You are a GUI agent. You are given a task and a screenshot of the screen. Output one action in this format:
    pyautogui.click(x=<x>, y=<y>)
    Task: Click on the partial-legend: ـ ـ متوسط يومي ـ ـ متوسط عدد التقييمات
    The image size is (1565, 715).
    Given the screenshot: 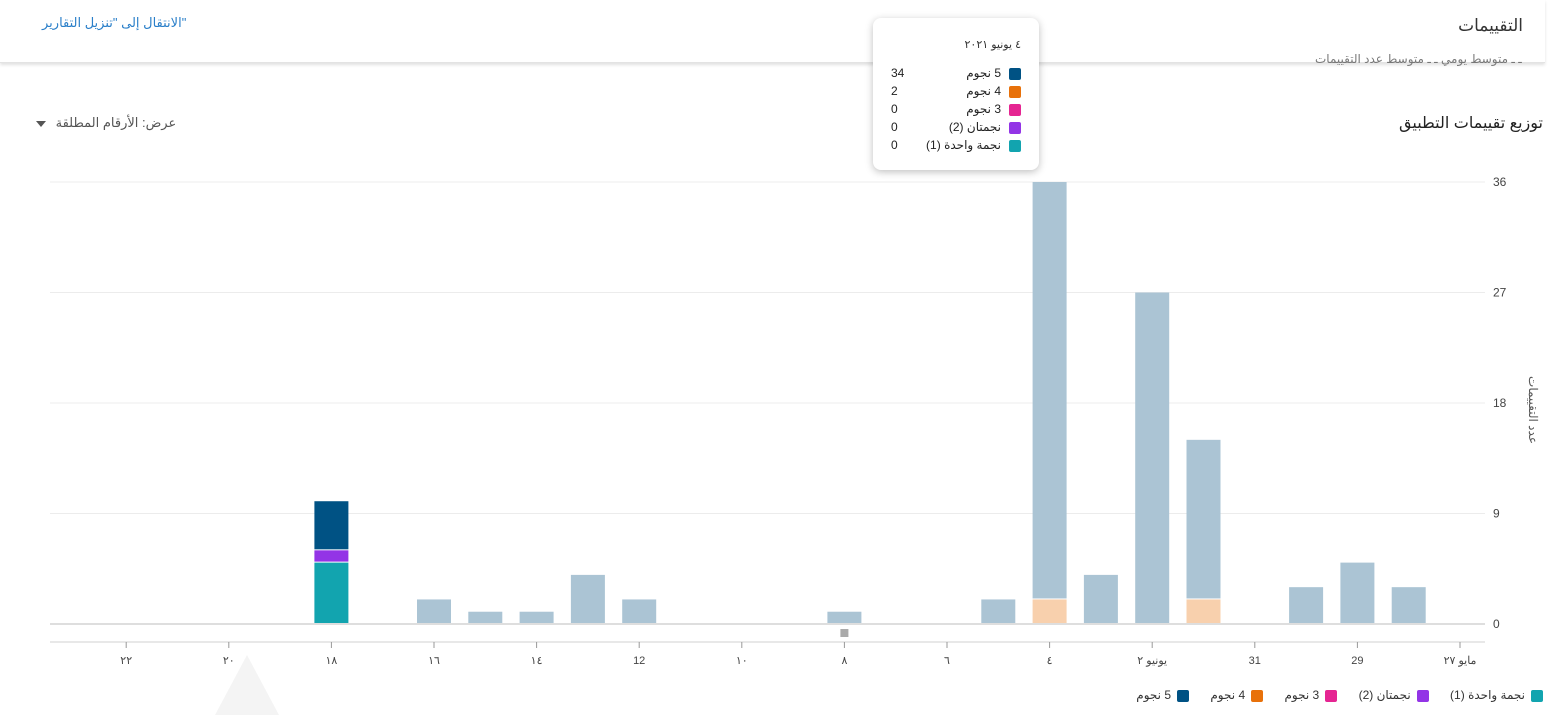 What is the action you would take?
    pyautogui.click(x=1418, y=59)
    